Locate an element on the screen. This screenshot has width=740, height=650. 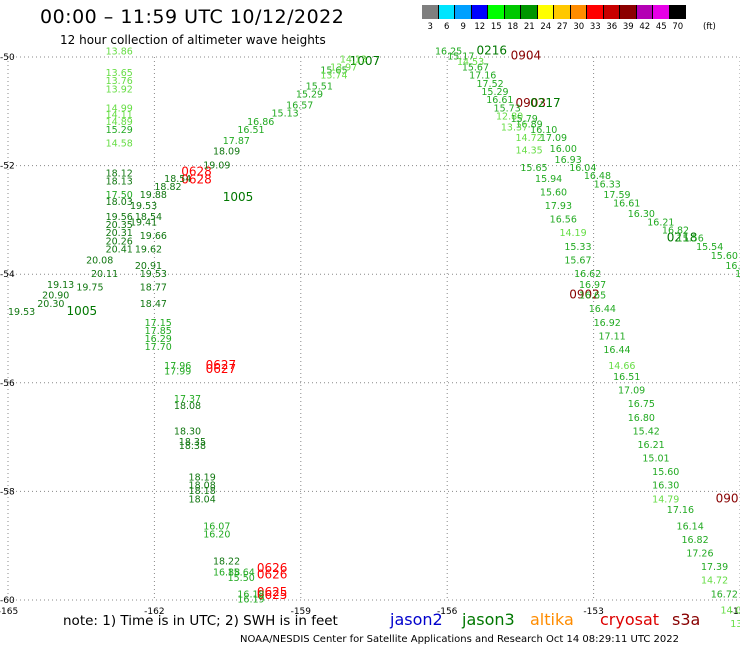
pass-time-label: 0218 is located at coordinates (682, 238).